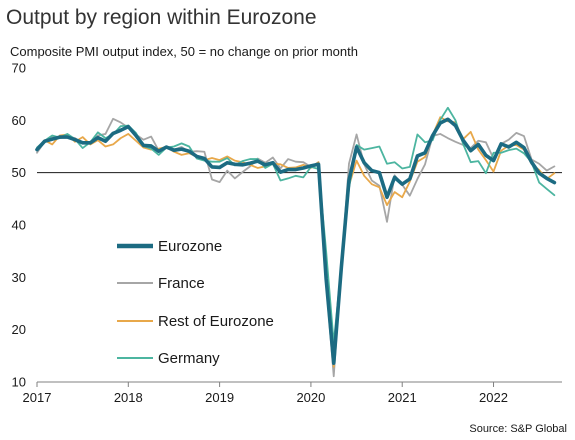 The height and width of the screenshot is (440, 575). I want to click on legend-label-germany: Germany, so click(189, 358).